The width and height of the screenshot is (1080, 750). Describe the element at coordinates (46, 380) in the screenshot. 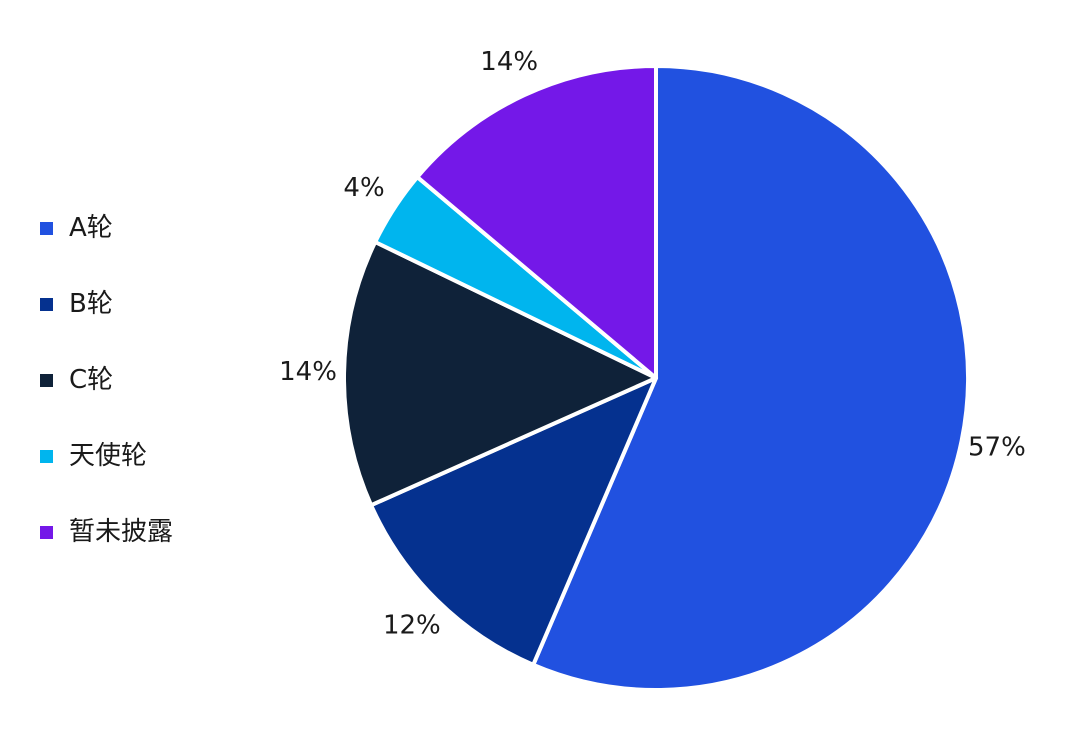

I see `legend-swatch-c-round` at that location.